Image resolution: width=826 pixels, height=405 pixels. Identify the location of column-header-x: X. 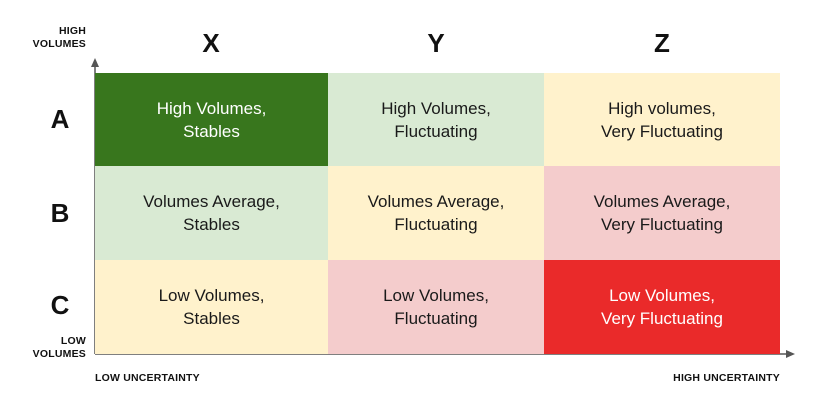
(211, 43).